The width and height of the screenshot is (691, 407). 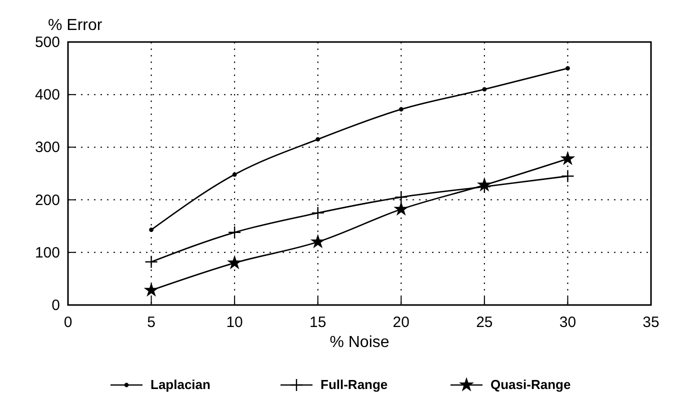 I want to click on legend-label: Quasi-Range, so click(x=530, y=384).